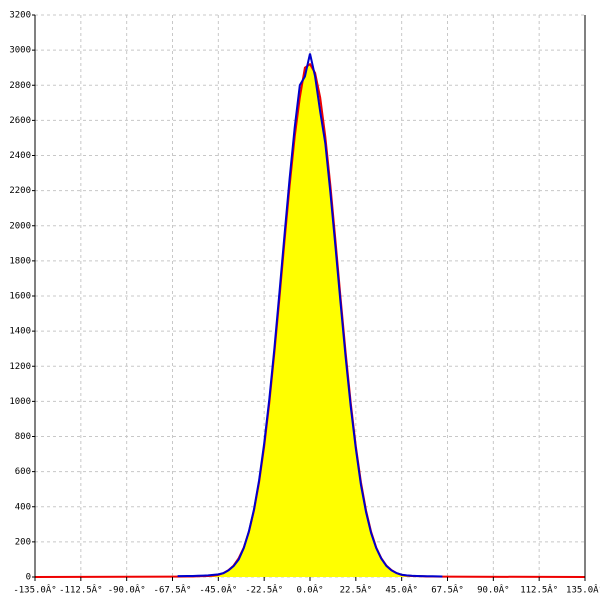  What do you see at coordinates (23, 507) in the screenshot?
I see `y-tick-label: 400` at bounding box center [23, 507].